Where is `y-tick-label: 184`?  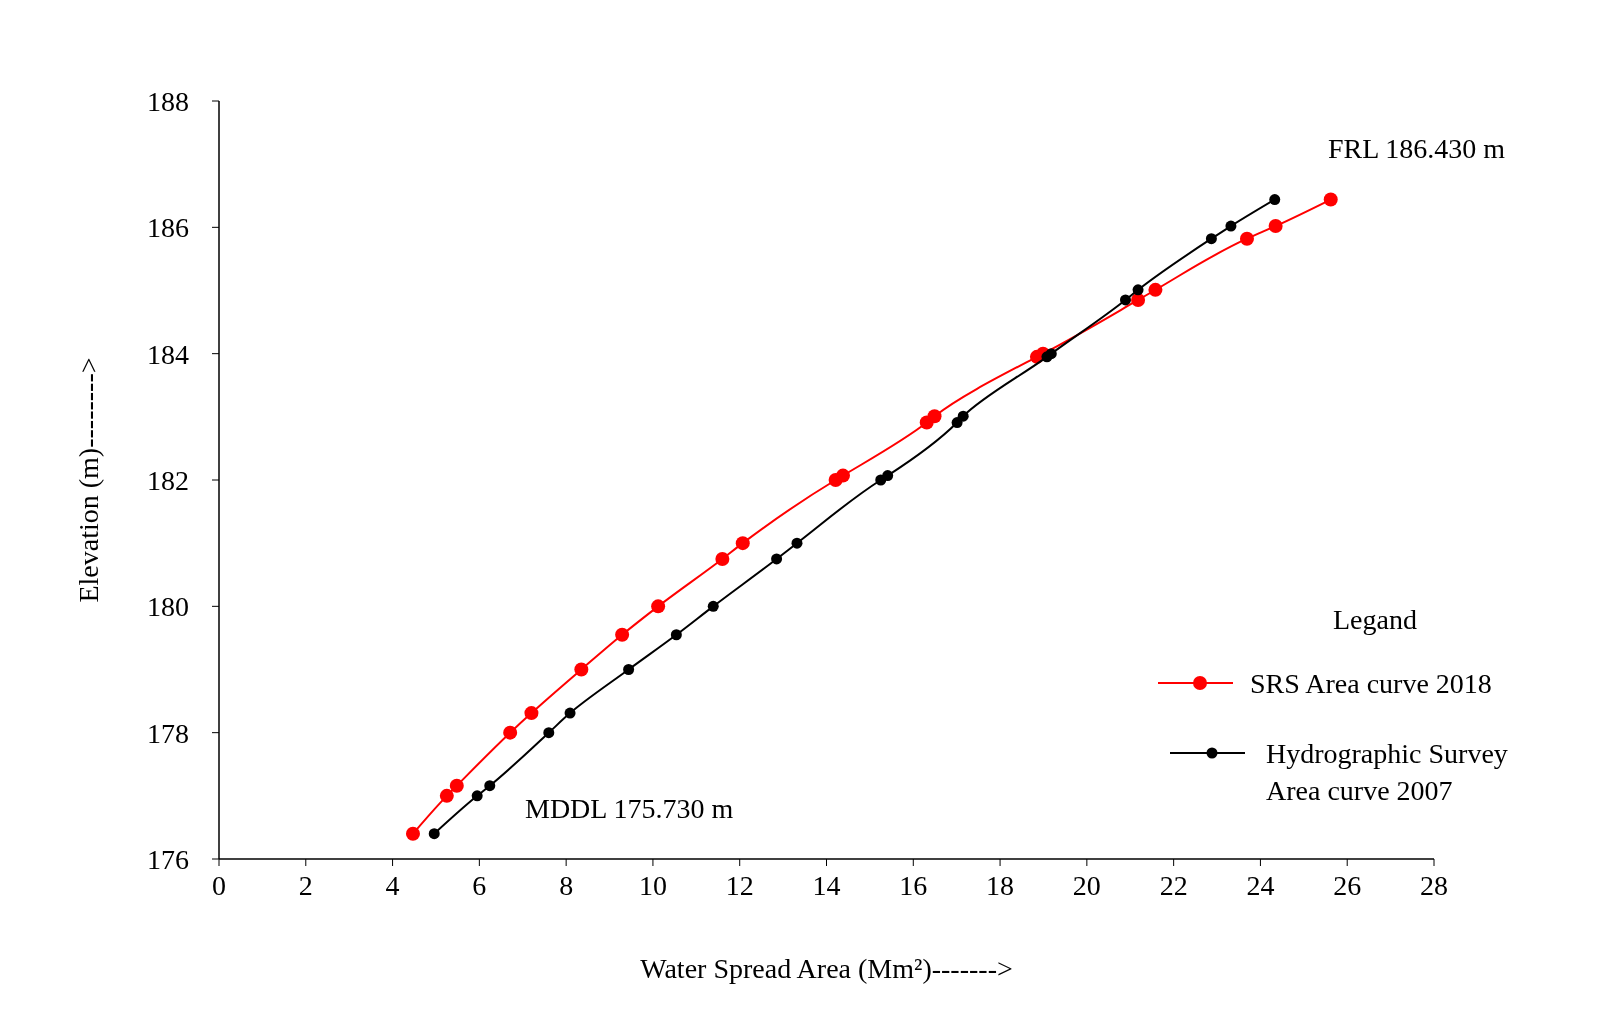
y-tick-label: 184 is located at coordinates (168, 354).